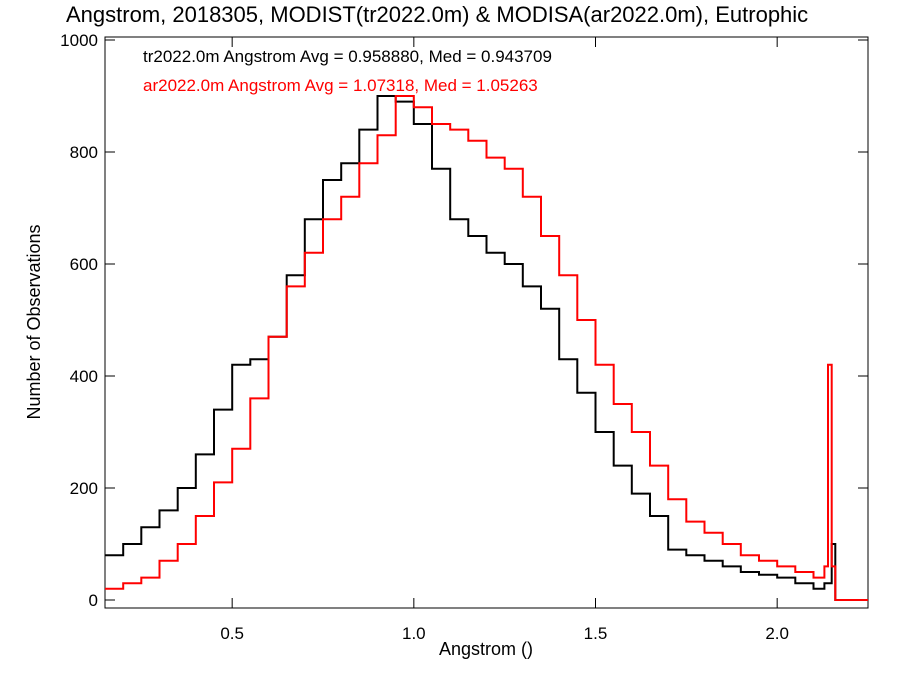  What do you see at coordinates (84, 376) in the screenshot?
I see `y-tick-label: 400` at bounding box center [84, 376].